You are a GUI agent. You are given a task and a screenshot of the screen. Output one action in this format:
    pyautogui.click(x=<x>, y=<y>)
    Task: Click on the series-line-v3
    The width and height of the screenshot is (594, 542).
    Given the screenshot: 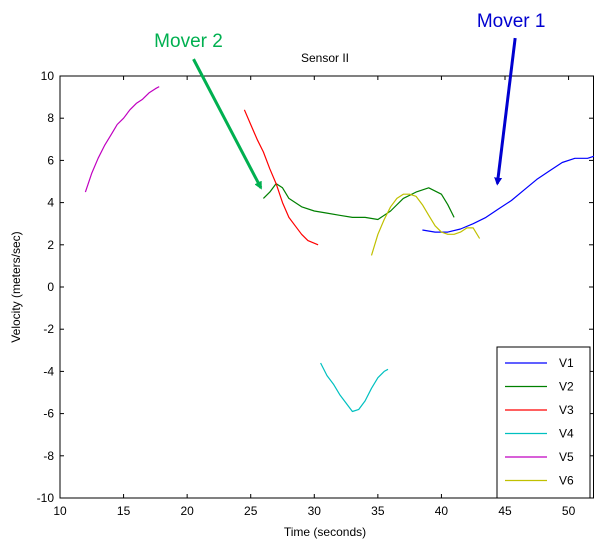 What is the action you would take?
    pyautogui.click(x=281, y=177)
    